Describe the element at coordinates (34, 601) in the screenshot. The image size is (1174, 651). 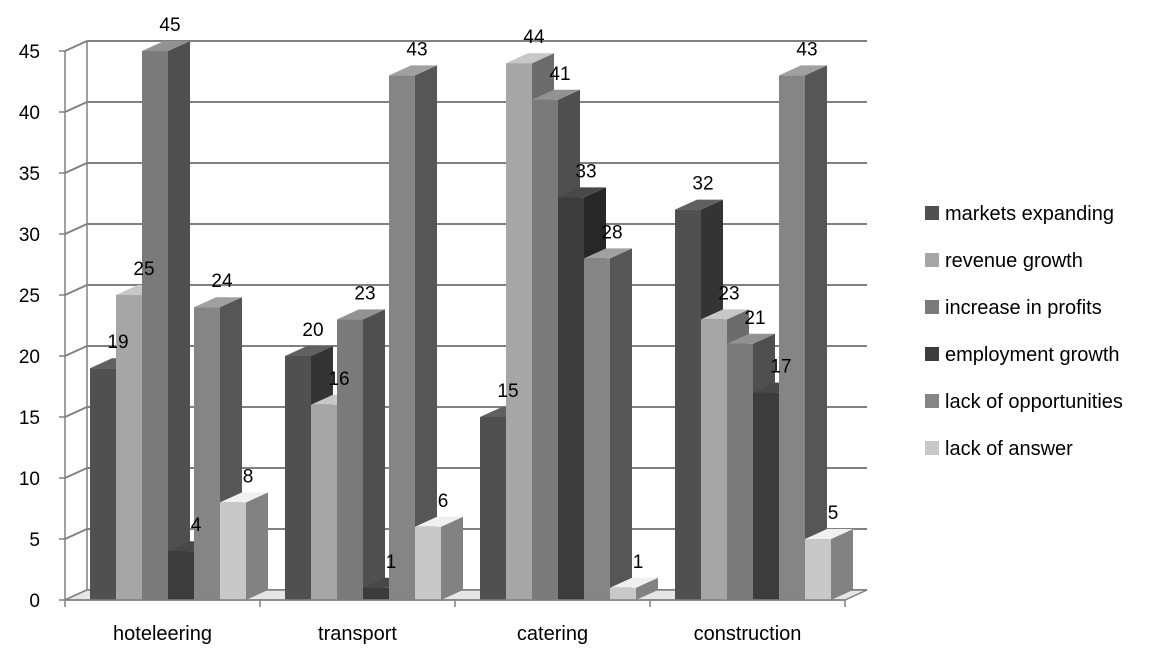
I see `y-tick-label: 0` at that location.